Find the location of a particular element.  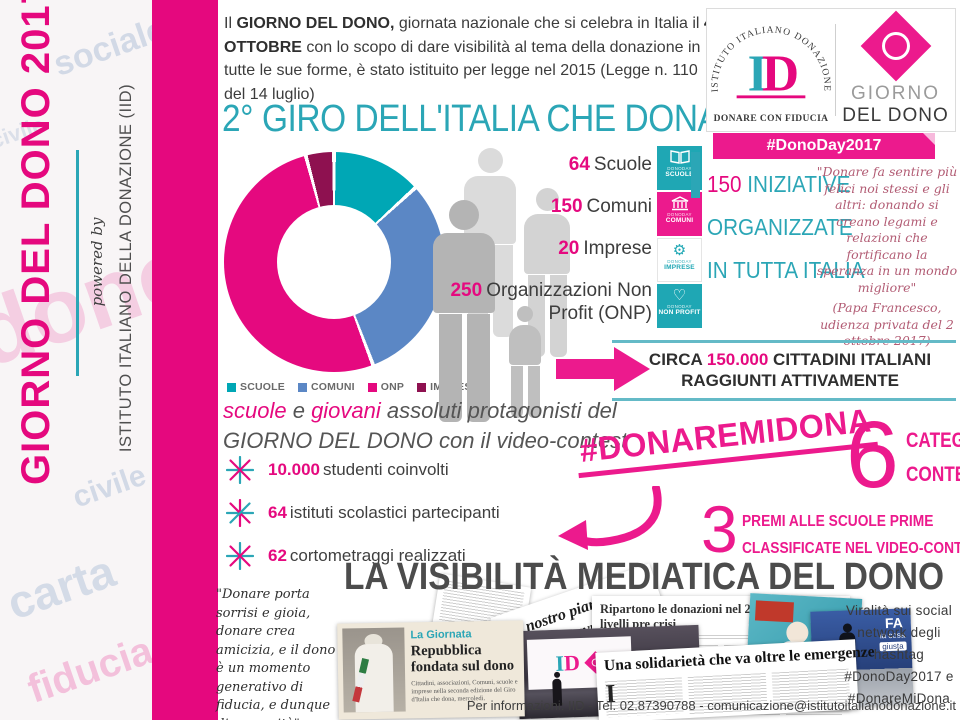

powered-by-label: powered by is located at coordinates (97, 262).